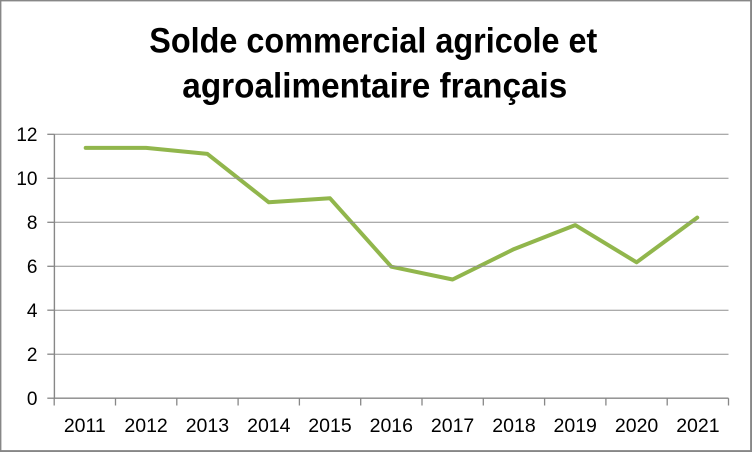  I want to click on svg-text: 12, so click(26, 135).